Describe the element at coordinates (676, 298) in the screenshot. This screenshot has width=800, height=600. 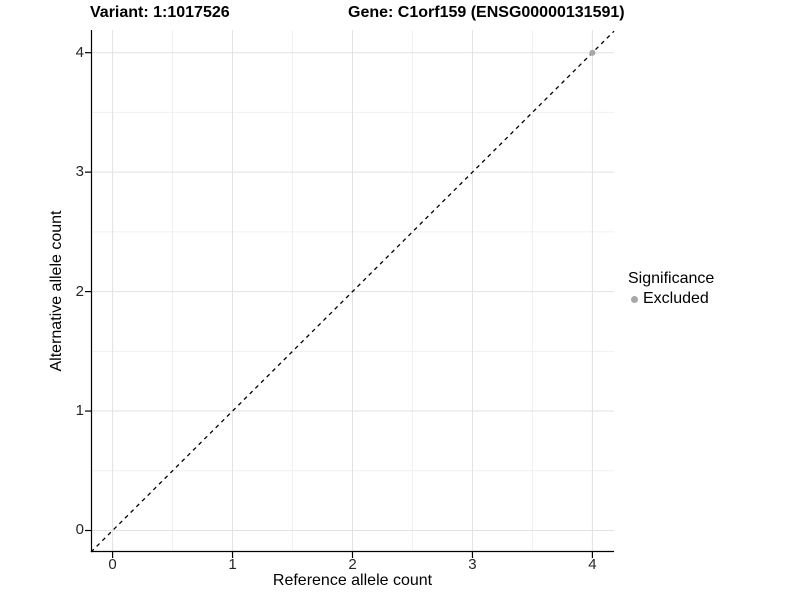
I see `legend-item-label: Excluded` at that location.